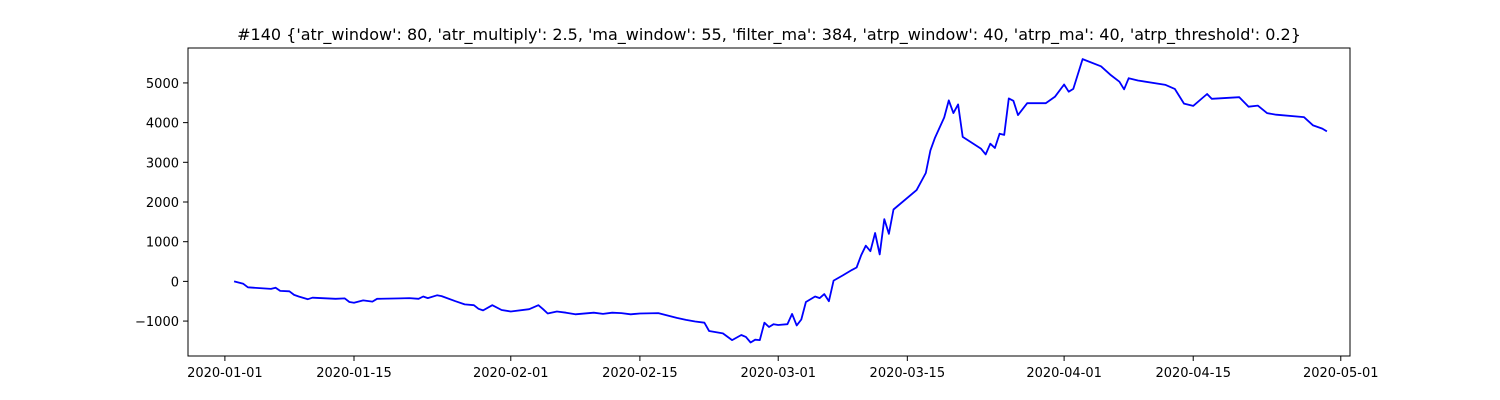 The height and width of the screenshot is (400, 1500). Describe the element at coordinates (175, 282) in the screenshot. I see `y-tick-label: 0` at that location.